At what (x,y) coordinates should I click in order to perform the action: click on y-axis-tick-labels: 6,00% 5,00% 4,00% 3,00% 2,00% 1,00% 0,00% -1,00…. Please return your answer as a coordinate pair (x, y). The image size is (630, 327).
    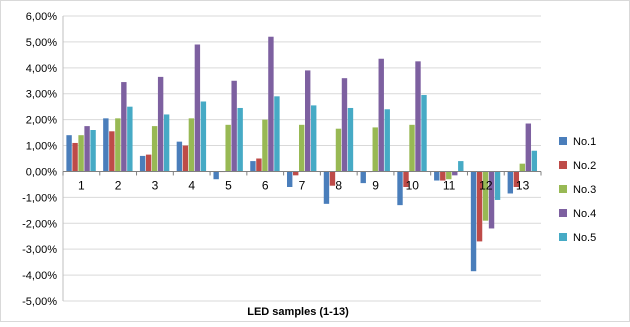
    Looking at the image, I should click on (39, 159).